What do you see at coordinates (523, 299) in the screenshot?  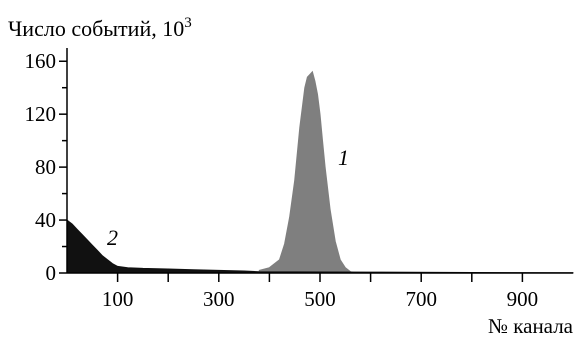 I see `x-tick-label-900: 900` at bounding box center [523, 299].